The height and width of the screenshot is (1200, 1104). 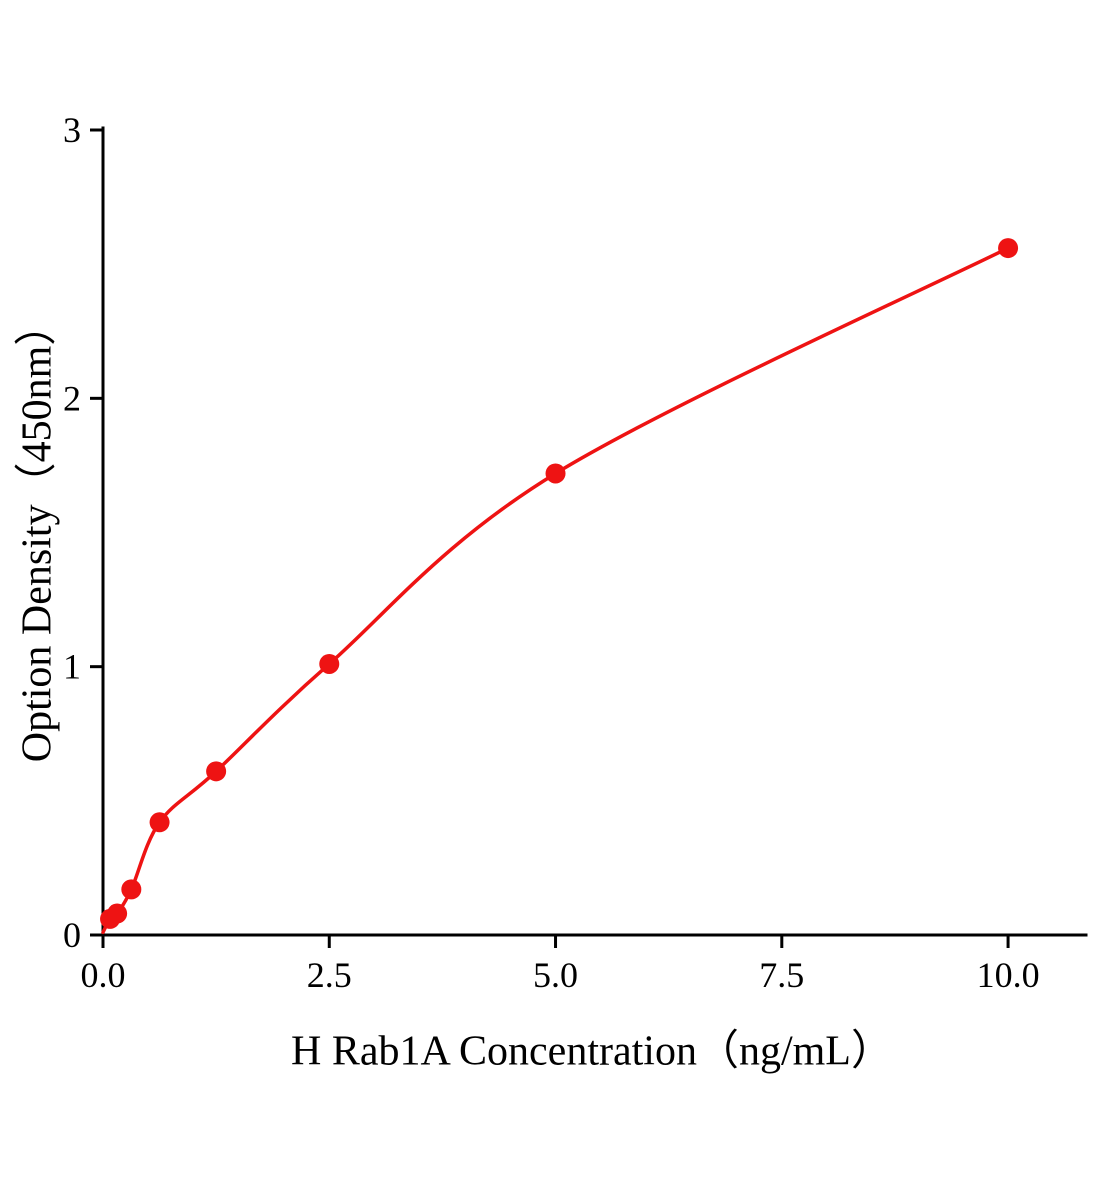 What do you see at coordinates (781, 975) in the screenshot?
I see `x-tick-label: 7.5` at bounding box center [781, 975].